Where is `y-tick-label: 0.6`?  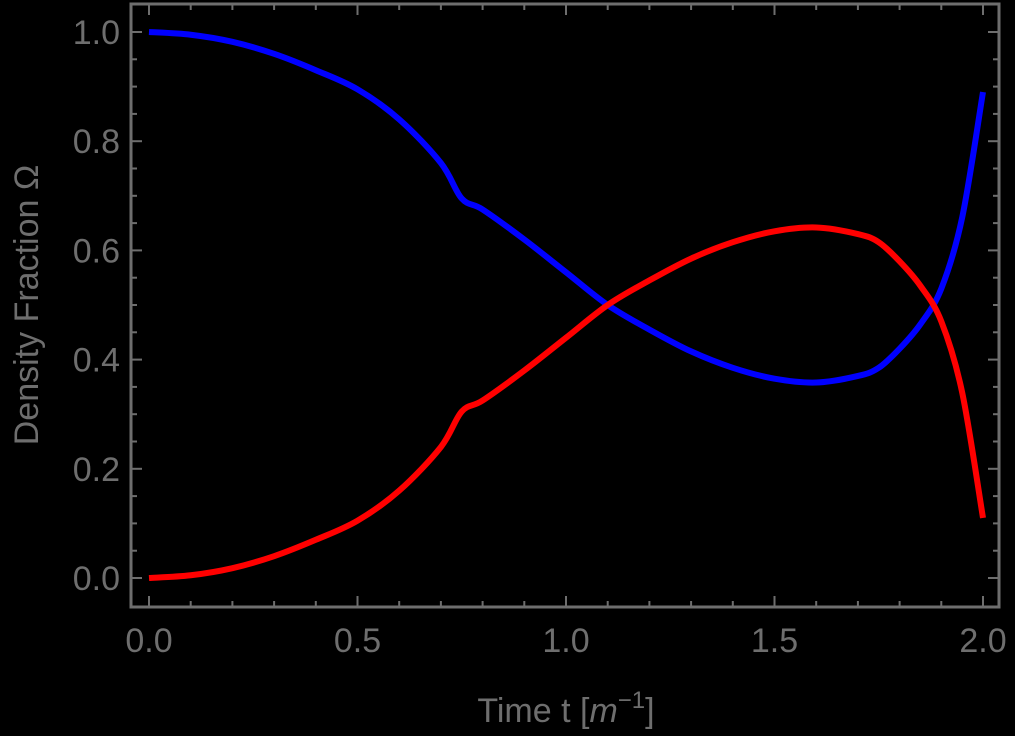
y-tick-label: 0.6 is located at coordinates (96, 251).